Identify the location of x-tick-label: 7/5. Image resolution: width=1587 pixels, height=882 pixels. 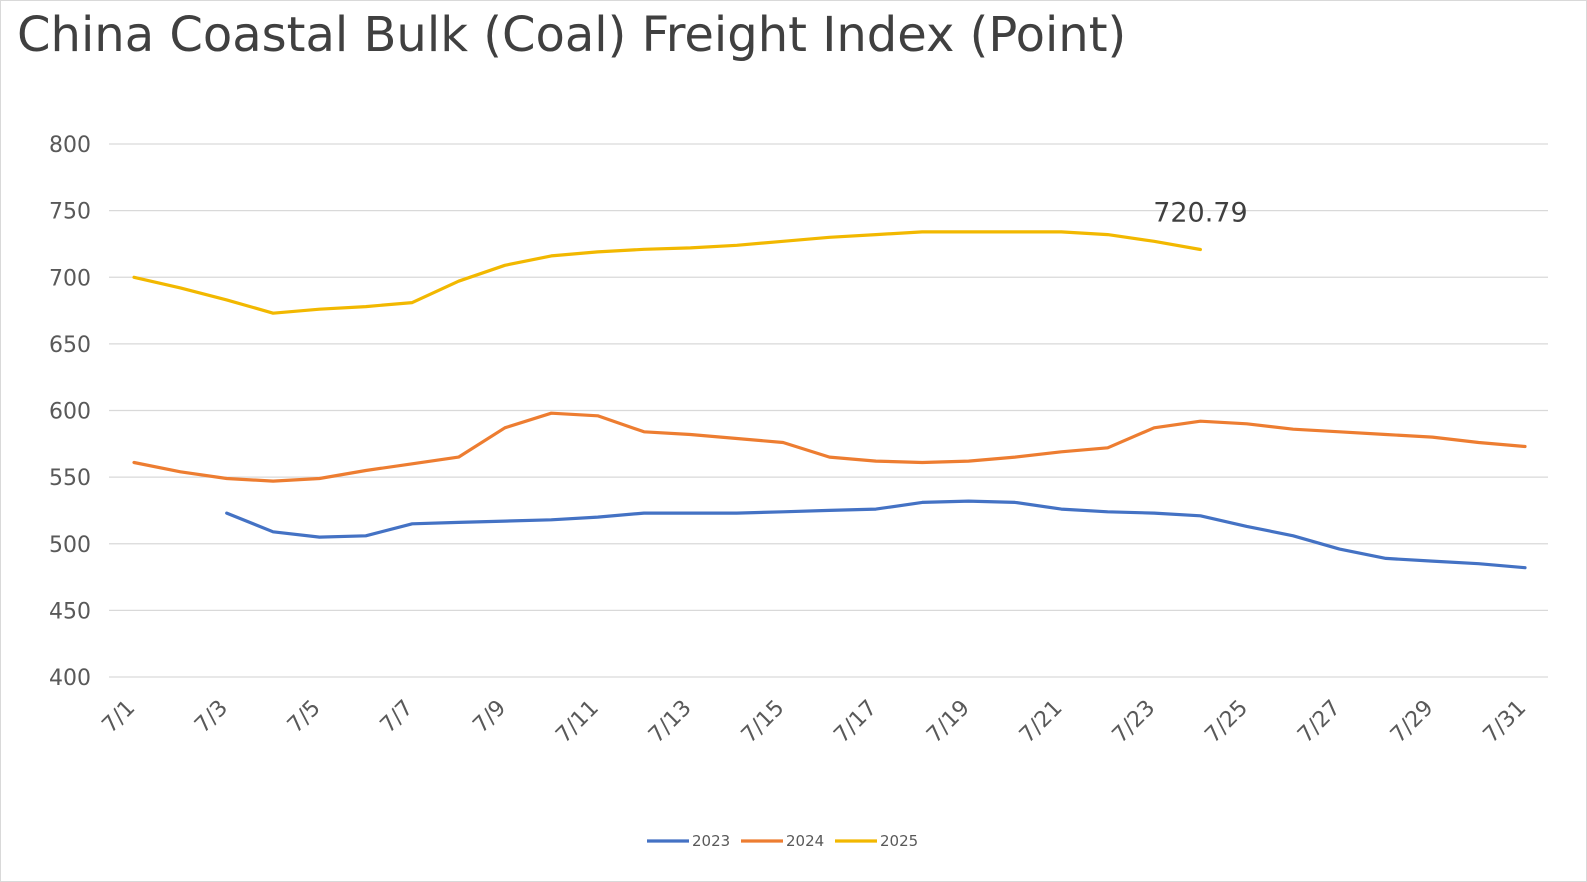
(304, 717).